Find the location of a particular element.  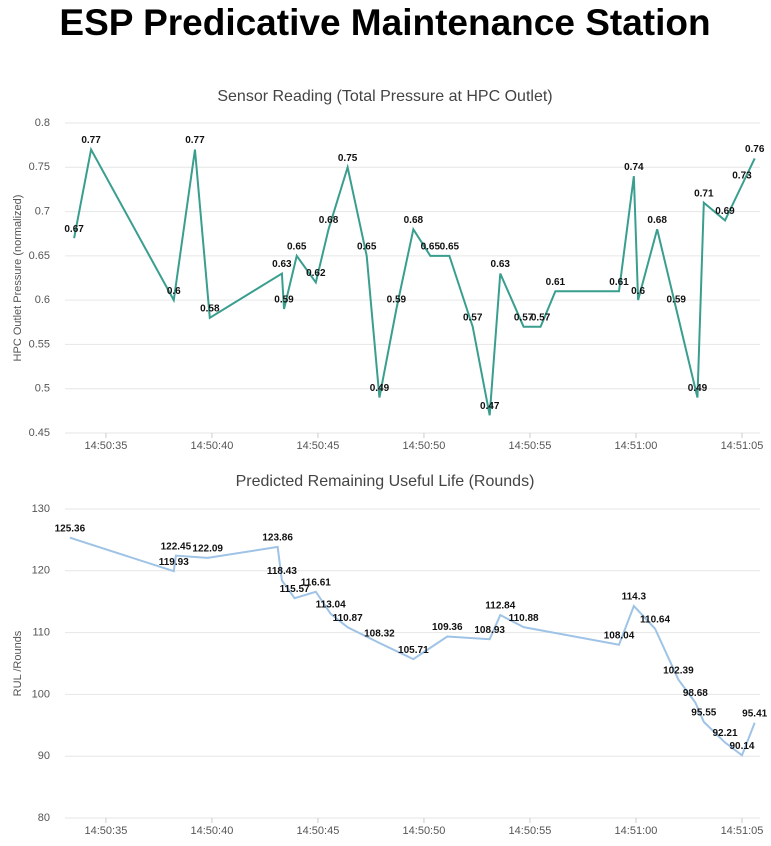

data-label: 110.64 is located at coordinates (655, 619).